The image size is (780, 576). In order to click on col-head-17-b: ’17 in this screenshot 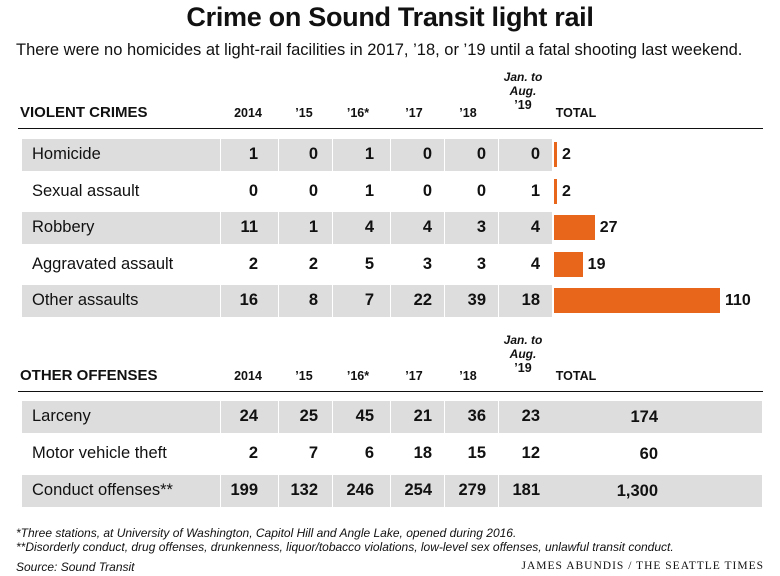, I will do `click(414, 376)`.